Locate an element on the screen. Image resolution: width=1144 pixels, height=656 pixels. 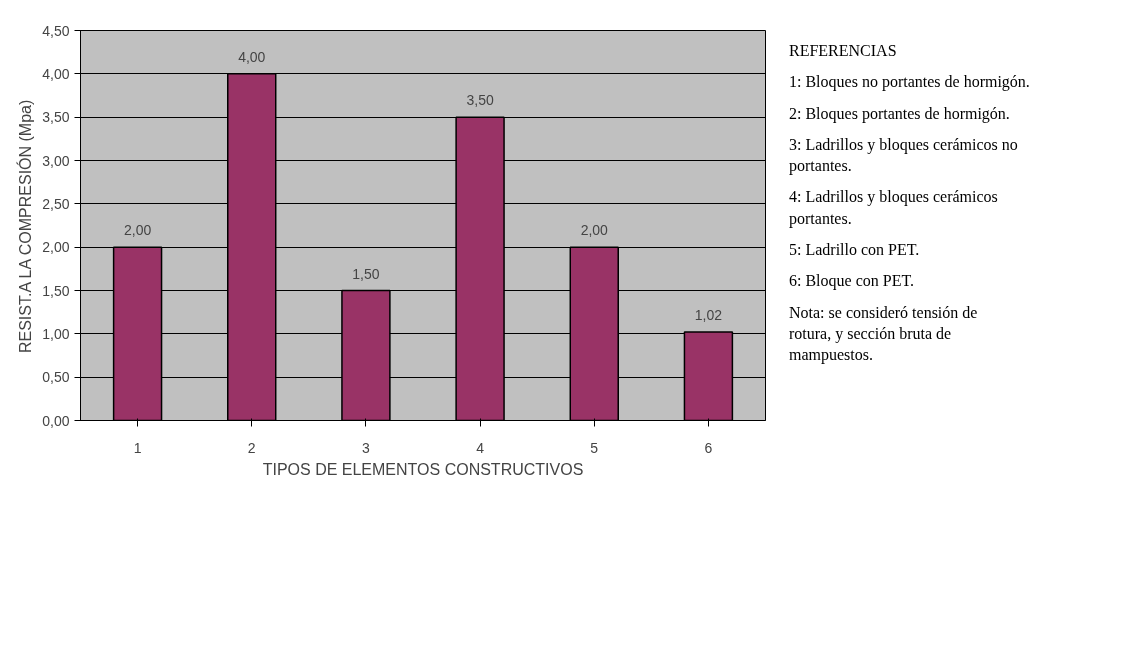
y-tick-label: 0,00 is located at coordinates (56, 420).